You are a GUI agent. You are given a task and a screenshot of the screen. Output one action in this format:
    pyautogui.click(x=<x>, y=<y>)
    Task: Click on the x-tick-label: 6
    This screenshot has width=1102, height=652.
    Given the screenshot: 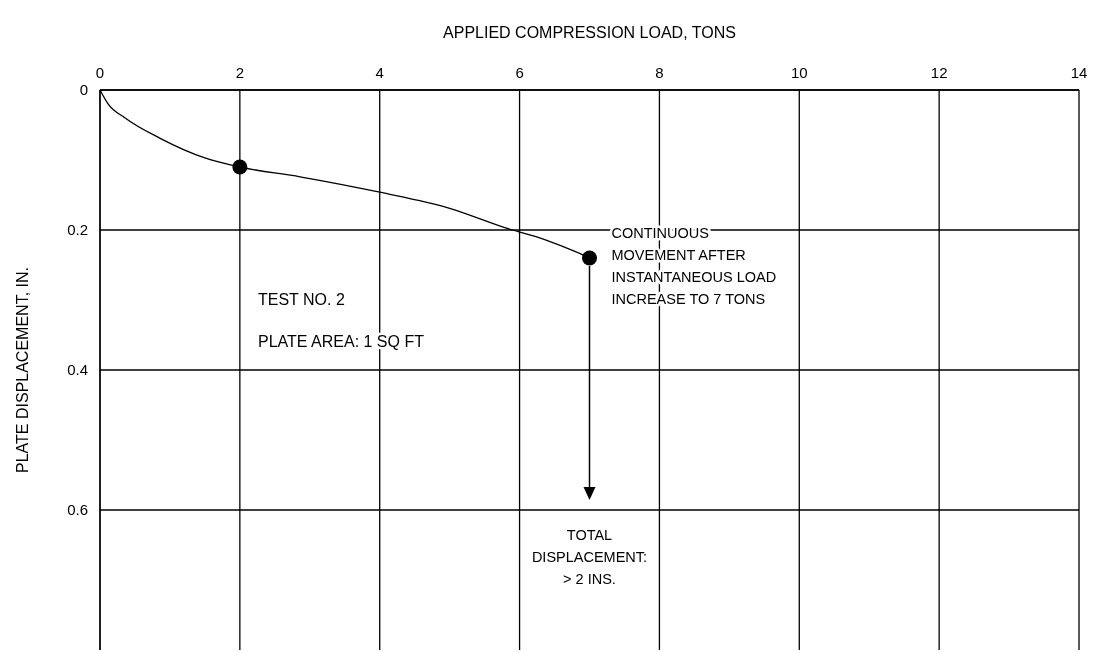 What is the action you would take?
    pyautogui.click(x=519, y=72)
    